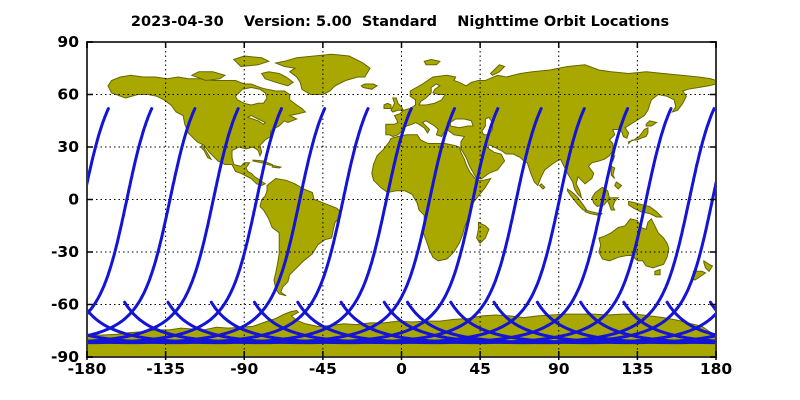  Describe the element at coordinates (480, 369) in the screenshot. I see `x-tick-label: 45` at that location.